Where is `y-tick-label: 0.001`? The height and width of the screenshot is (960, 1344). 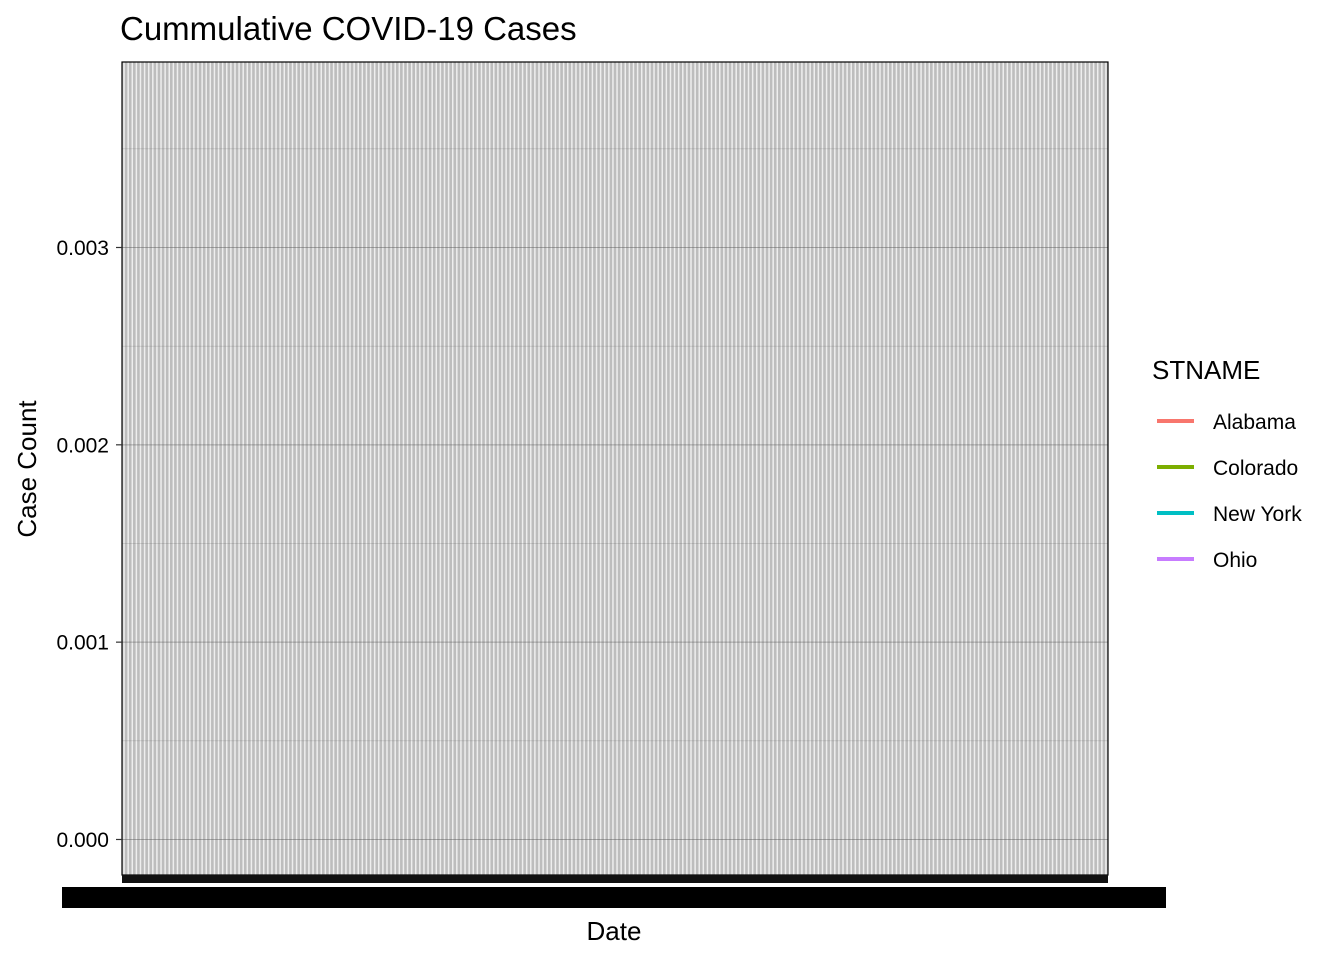
y-tick-label: 0.001 is located at coordinates (82, 643).